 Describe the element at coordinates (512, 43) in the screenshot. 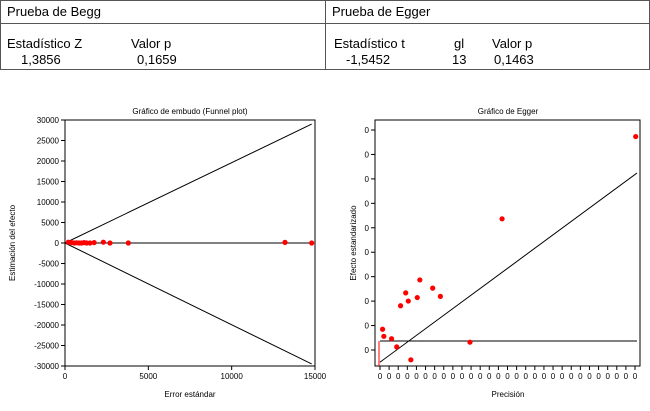

I see `egger-p-label: Valor p` at that location.